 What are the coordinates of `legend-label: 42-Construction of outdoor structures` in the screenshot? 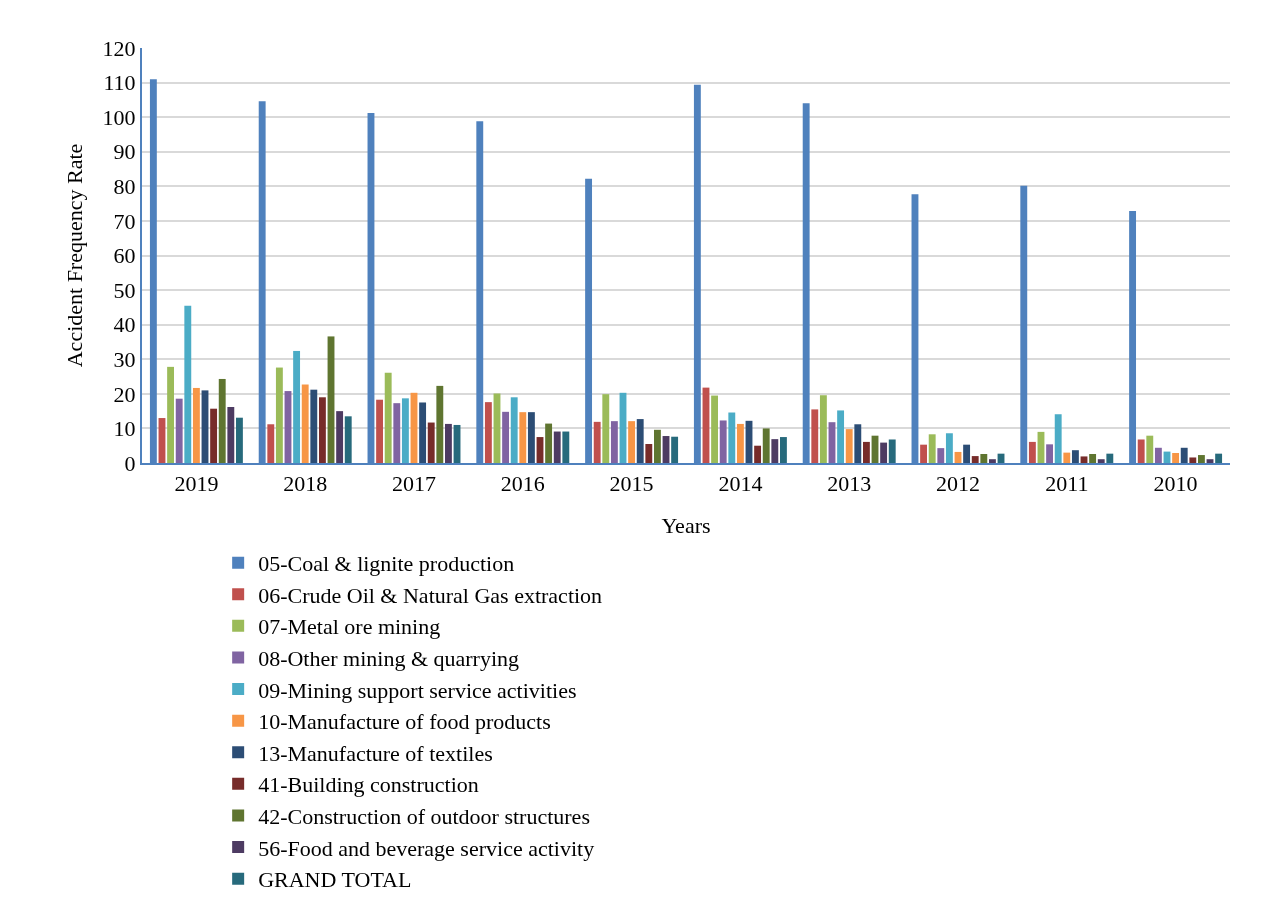 It's located at (424, 817).